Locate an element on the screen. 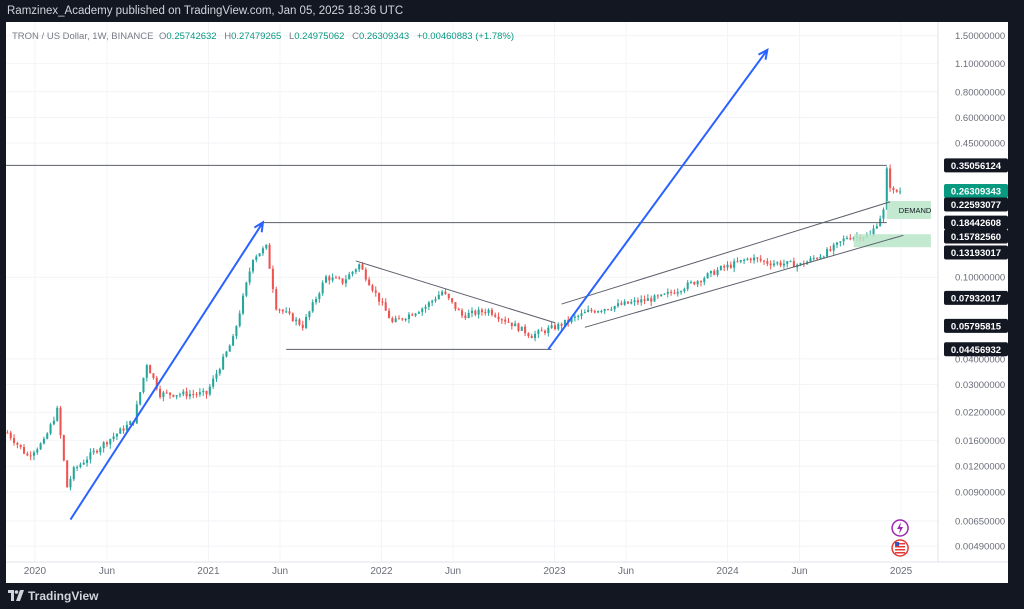  x-tick-label: 2022 is located at coordinates (381, 571).